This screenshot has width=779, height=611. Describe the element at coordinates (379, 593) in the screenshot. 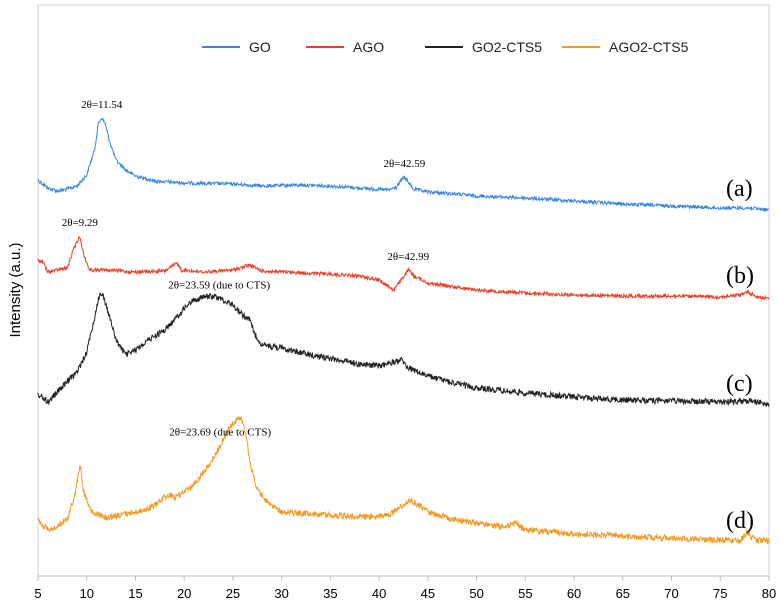

I see `x-tick-label: 40` at that location.